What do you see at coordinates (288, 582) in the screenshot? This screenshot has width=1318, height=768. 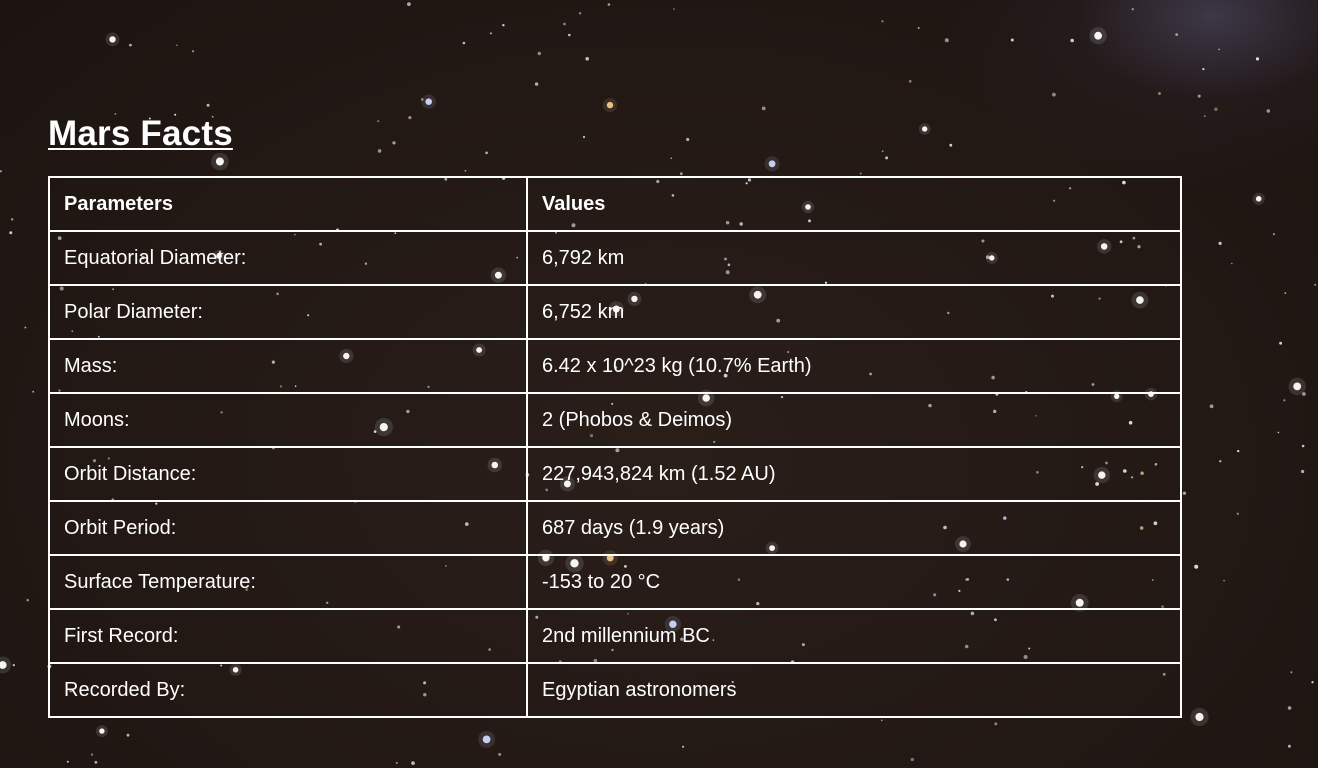 I see `parameter-cell: Surface Temperature:` at bounding box center [288, 582].